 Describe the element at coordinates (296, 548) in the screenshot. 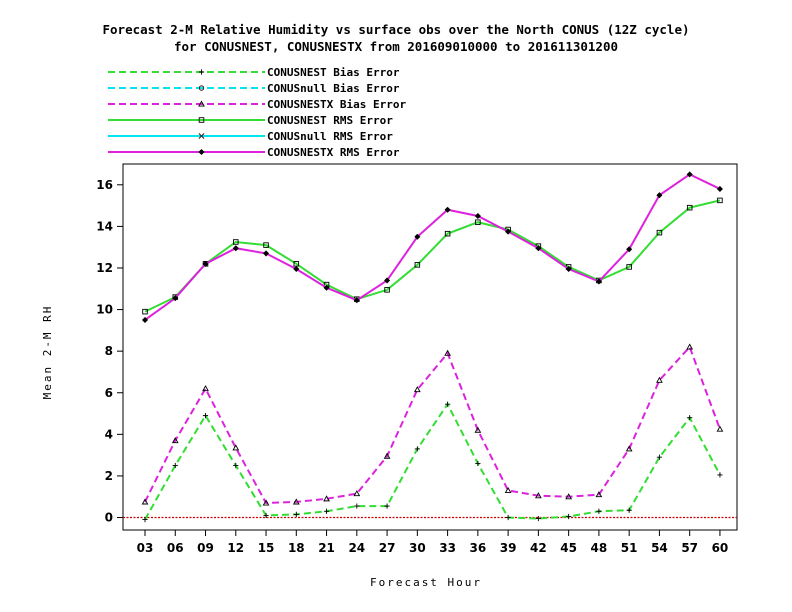

I see `x-tick-label: 18` at that location.